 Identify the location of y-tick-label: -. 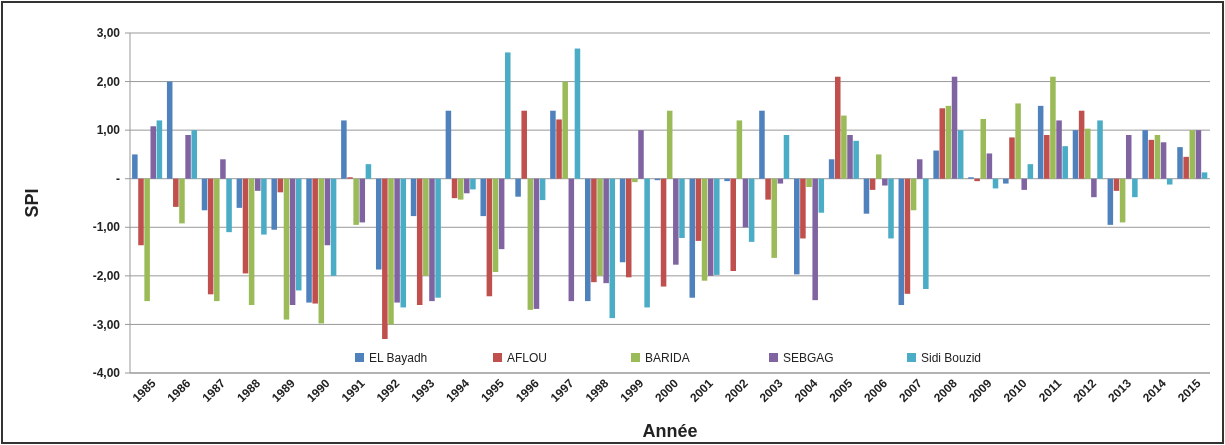
(118, 178).